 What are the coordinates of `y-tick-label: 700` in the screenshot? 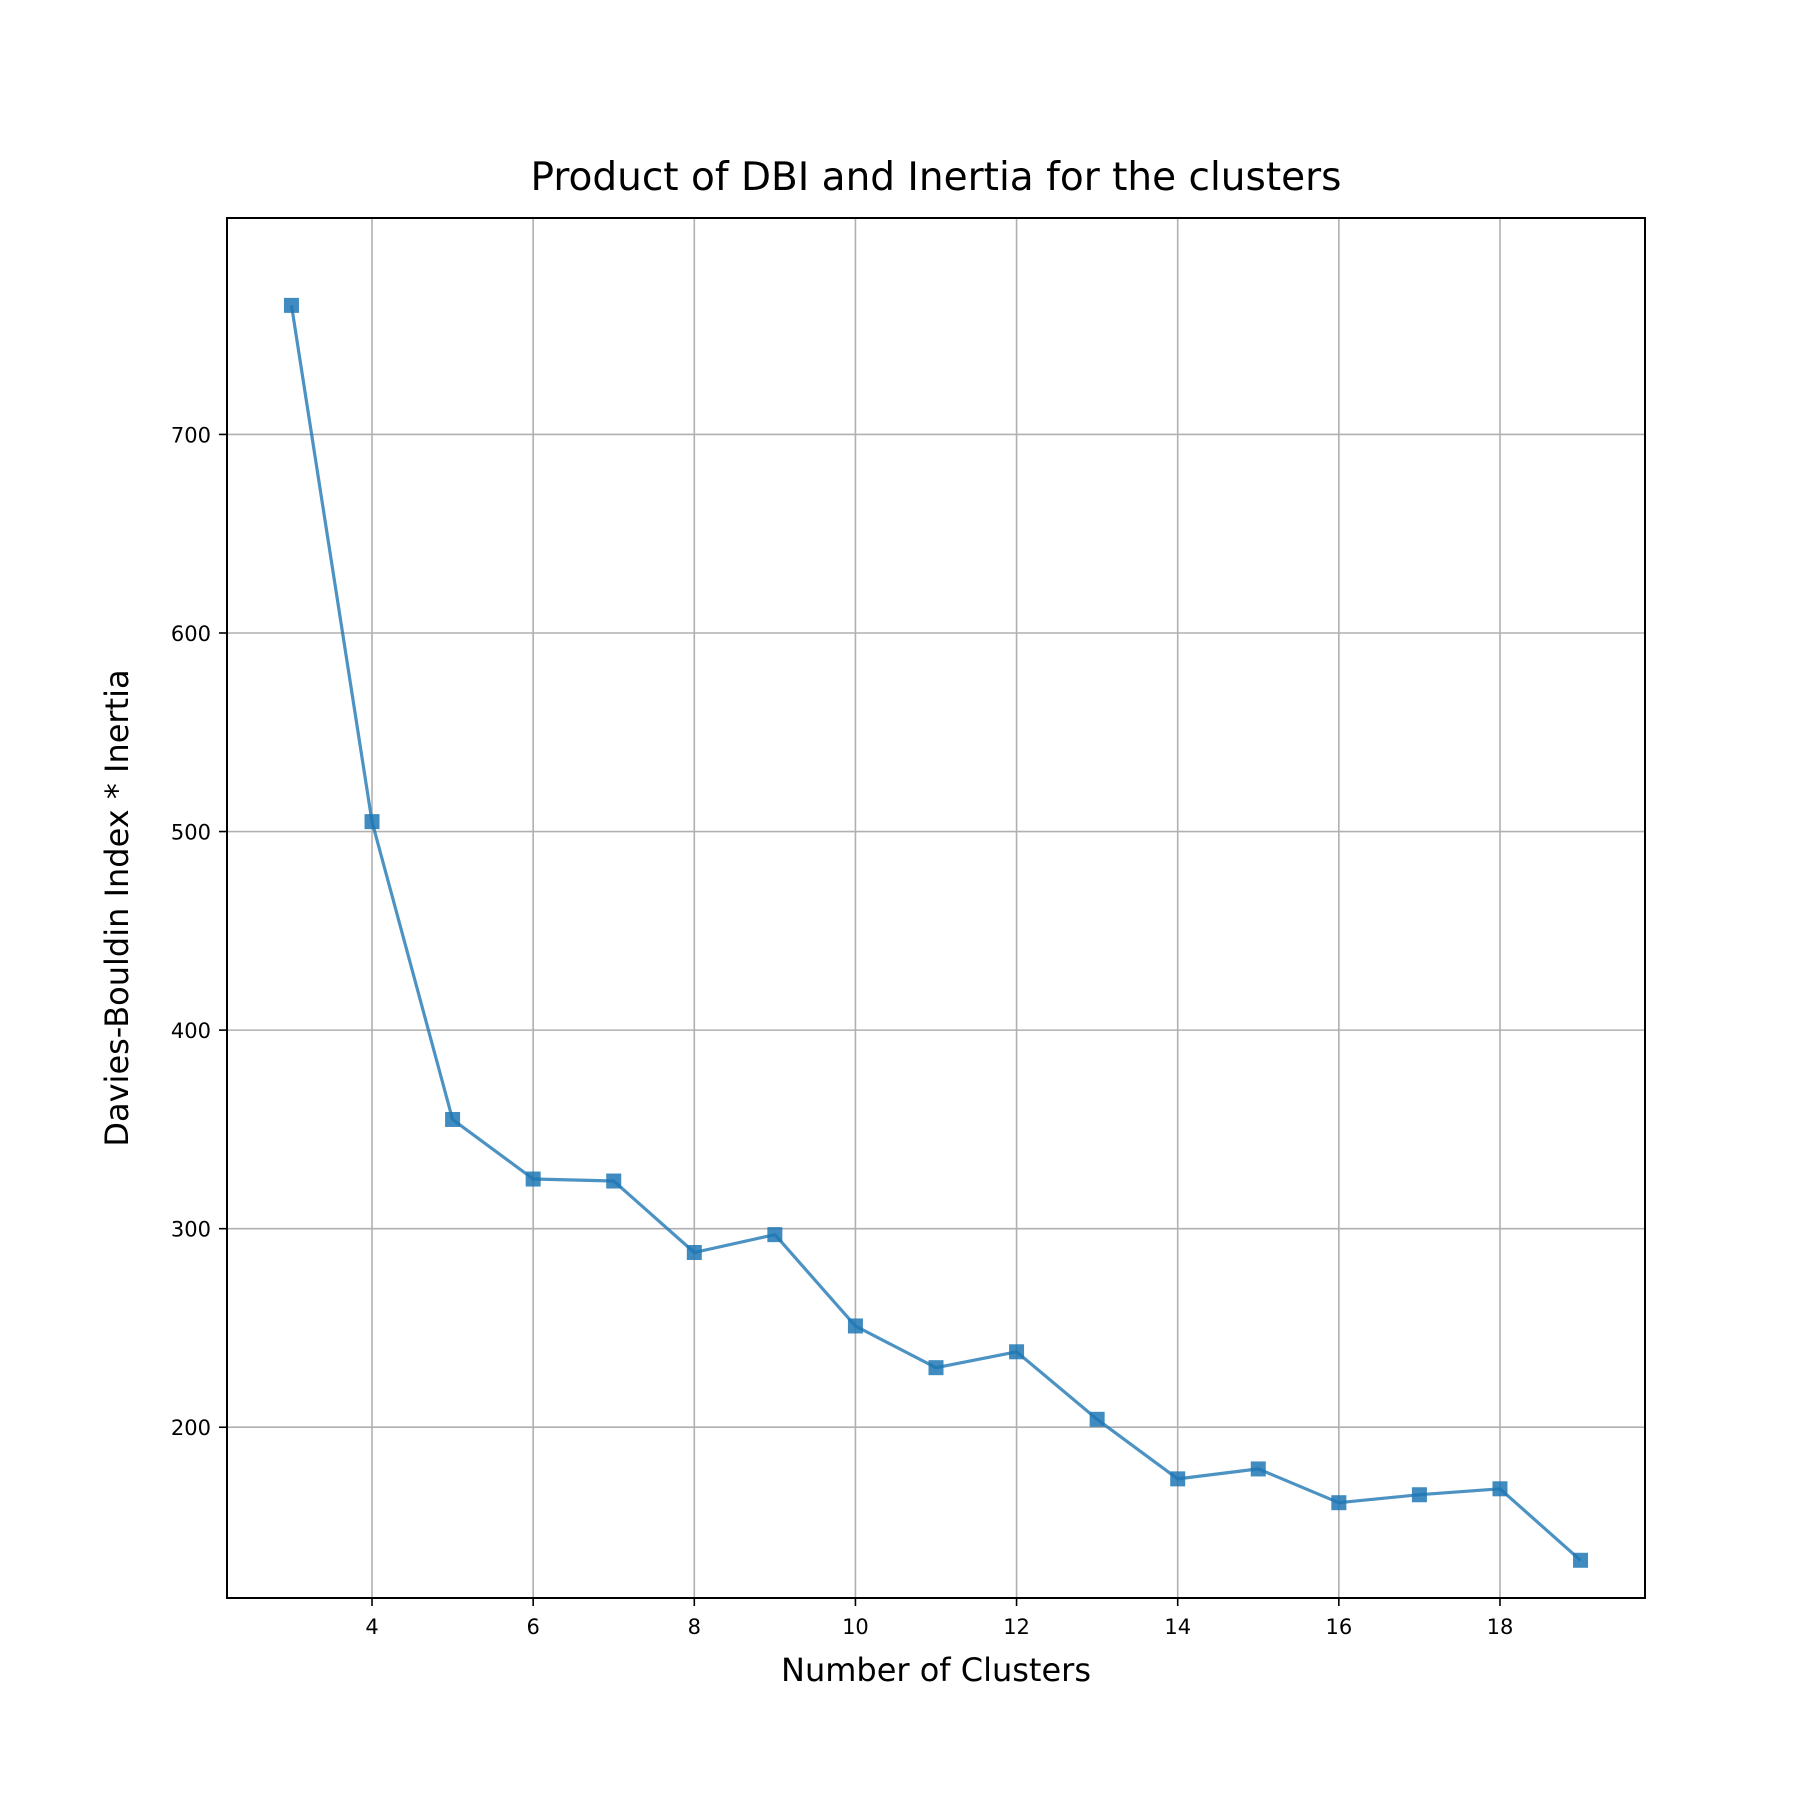 It's located at (191, 435).